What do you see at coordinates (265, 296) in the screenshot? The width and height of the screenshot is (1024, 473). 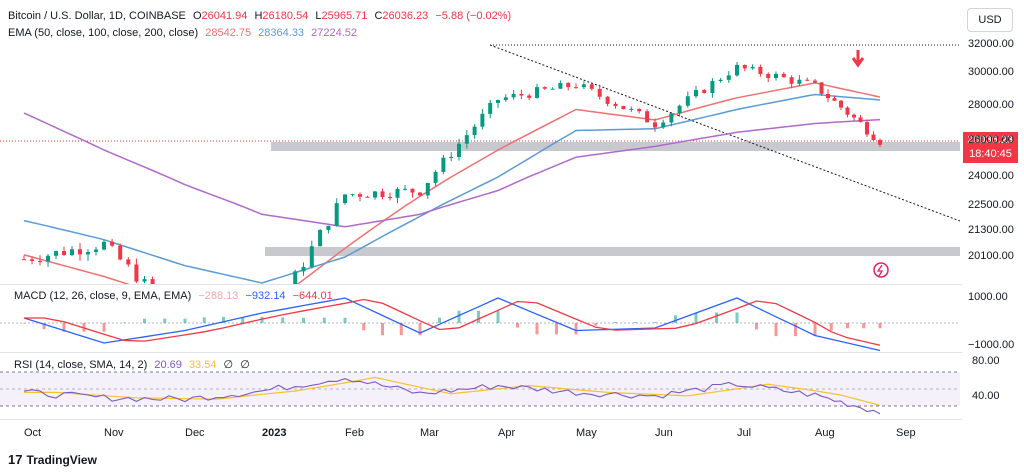 I see `macd-line-value: −932.14` at bounding box center [265, 296].